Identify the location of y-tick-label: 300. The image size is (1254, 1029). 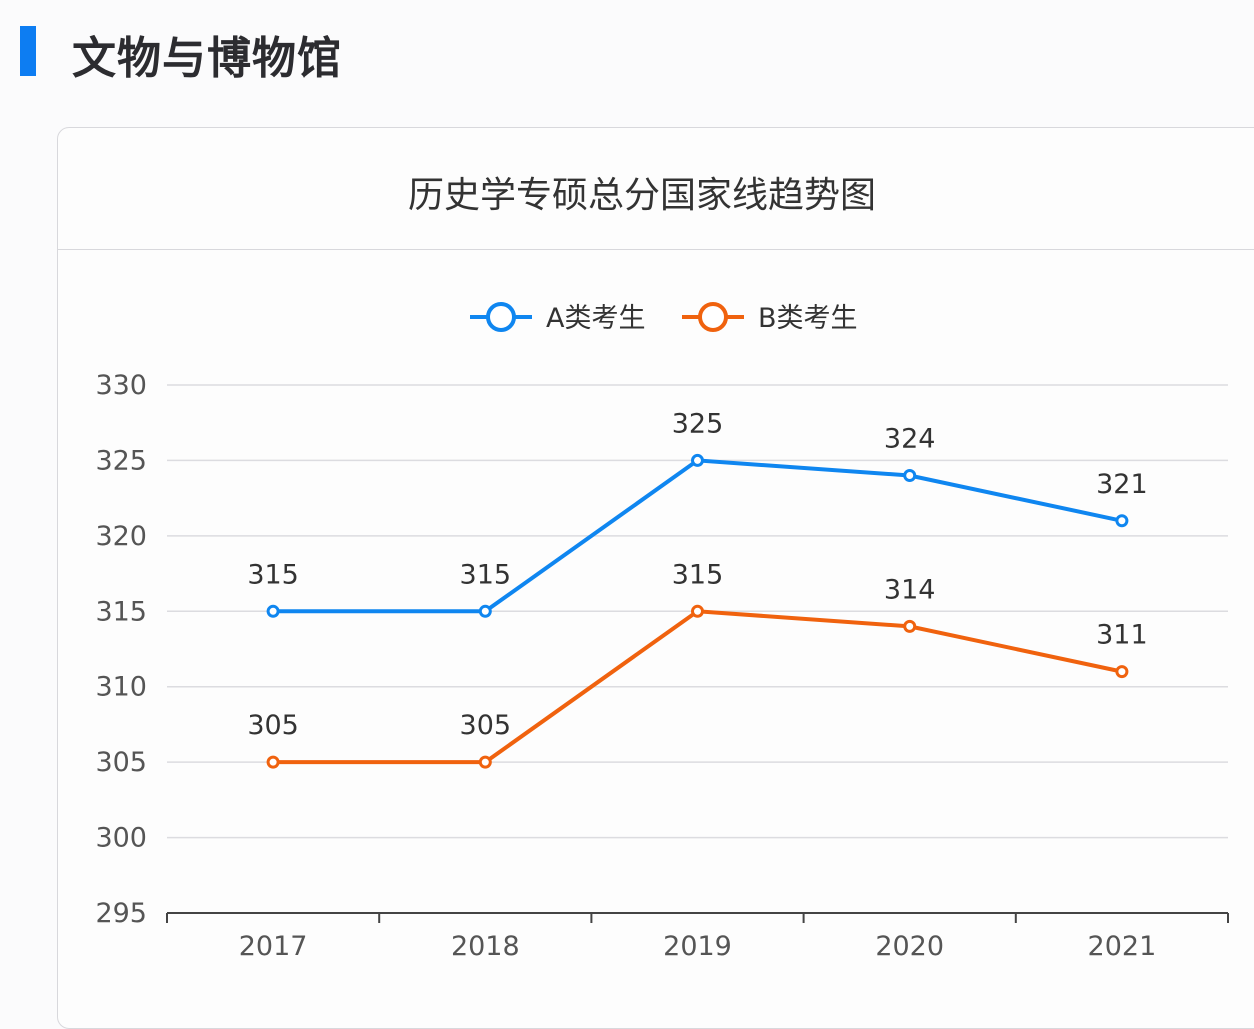
(121, 838).